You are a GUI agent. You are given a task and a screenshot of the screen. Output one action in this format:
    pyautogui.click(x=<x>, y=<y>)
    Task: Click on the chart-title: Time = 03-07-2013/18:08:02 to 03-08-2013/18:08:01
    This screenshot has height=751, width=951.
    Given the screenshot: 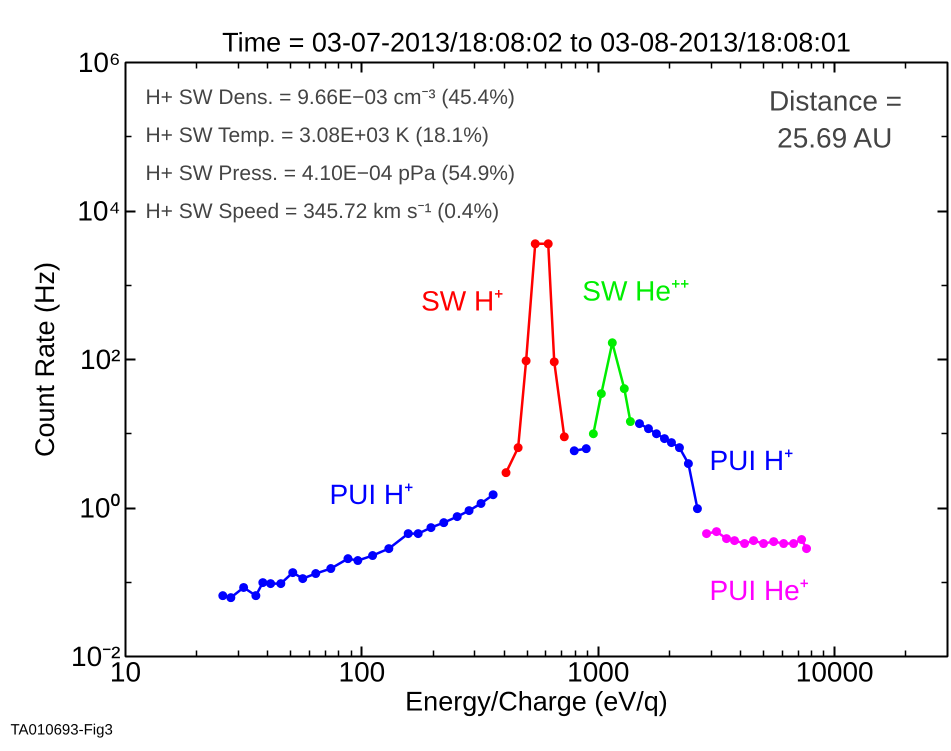 What is the action you would take?
    pyautogui.click(x=536, y=43)
    